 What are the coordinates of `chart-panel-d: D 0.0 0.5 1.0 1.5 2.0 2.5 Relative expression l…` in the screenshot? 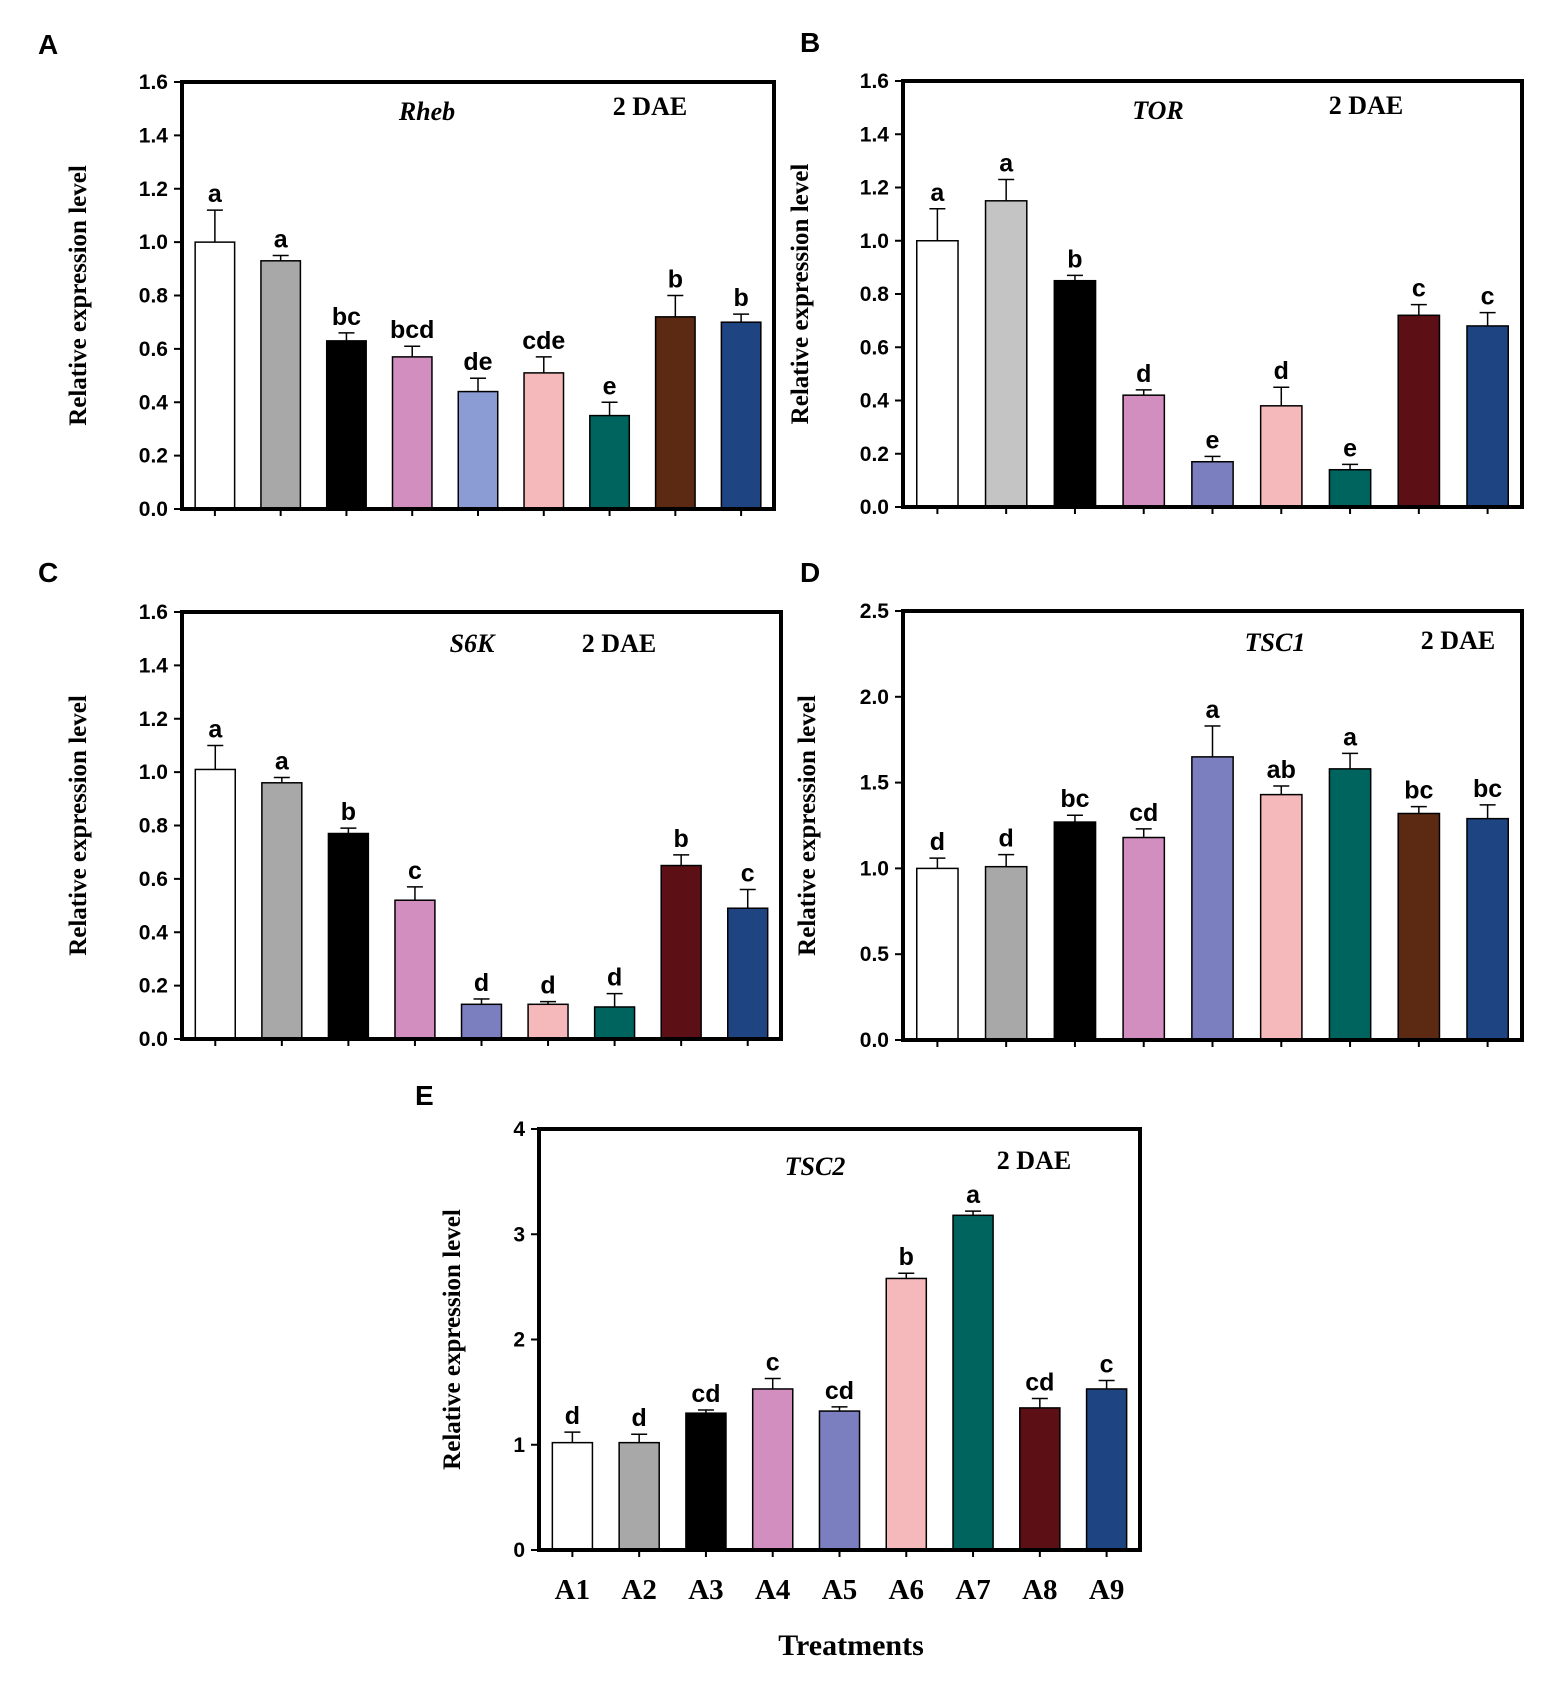 It's located at (1159, 804).